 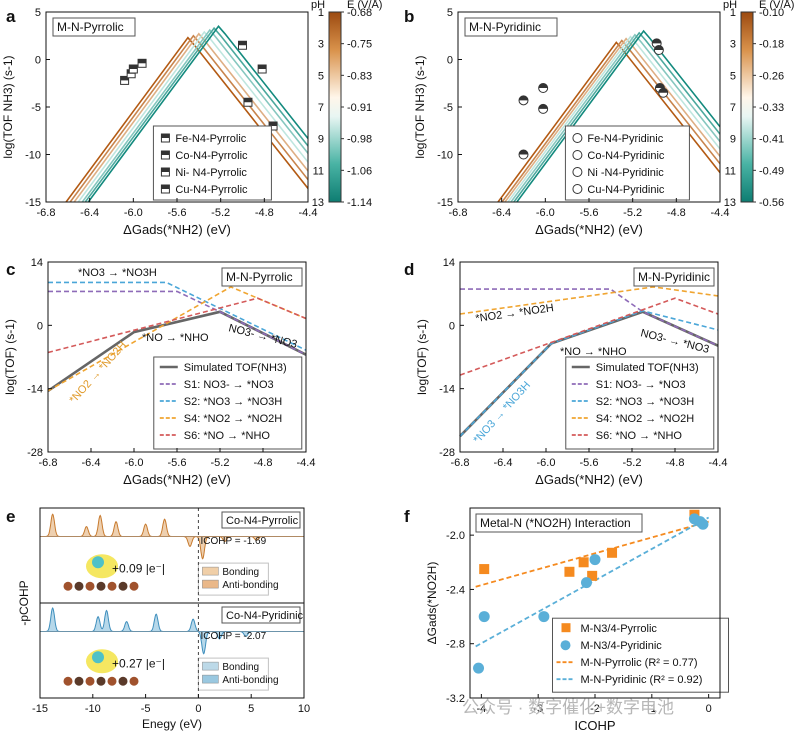 I want to click on y-tick-label-c-3: 14, so click(x=37, y=263).